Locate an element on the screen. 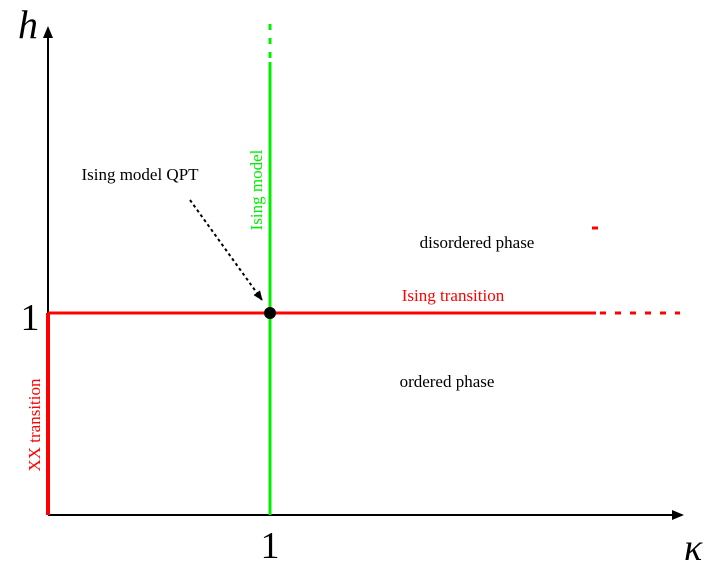 The width and height of the screenshot is (709, 568). x-axis-label: κ is located at coordinates (693, 547).